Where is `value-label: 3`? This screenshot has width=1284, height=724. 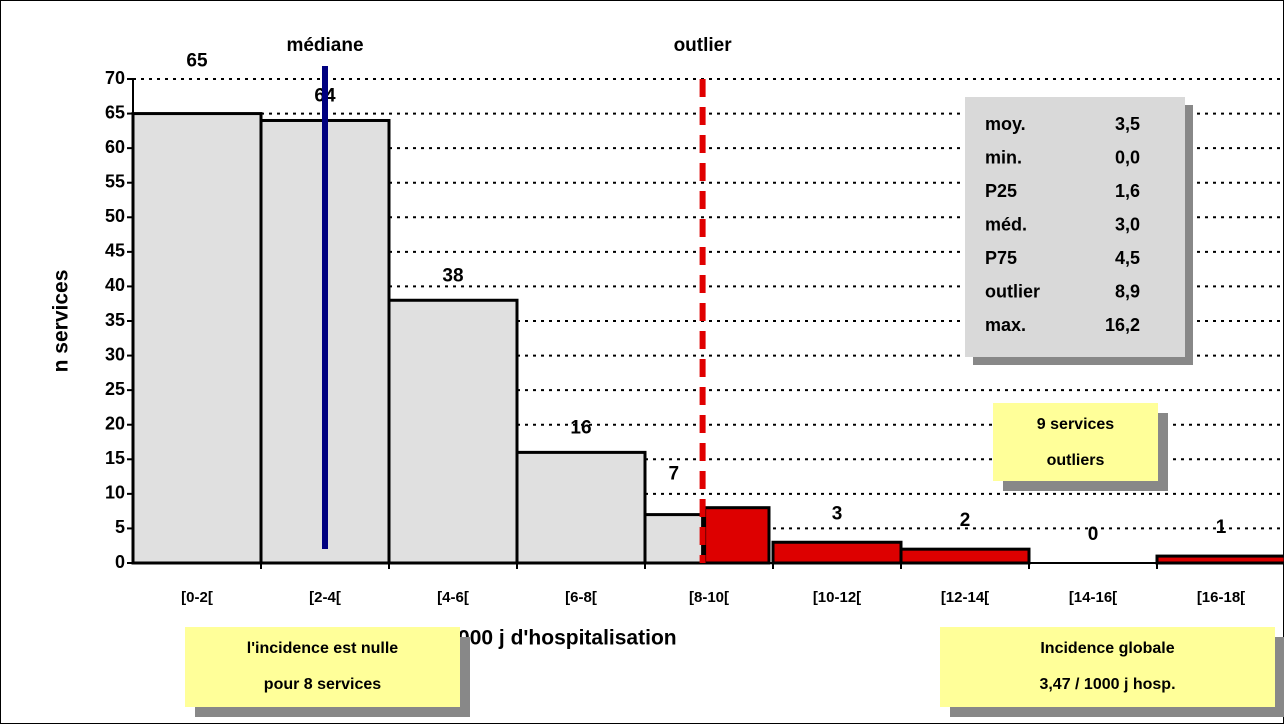
value-label: 3 is located at coordinates (837, 513).